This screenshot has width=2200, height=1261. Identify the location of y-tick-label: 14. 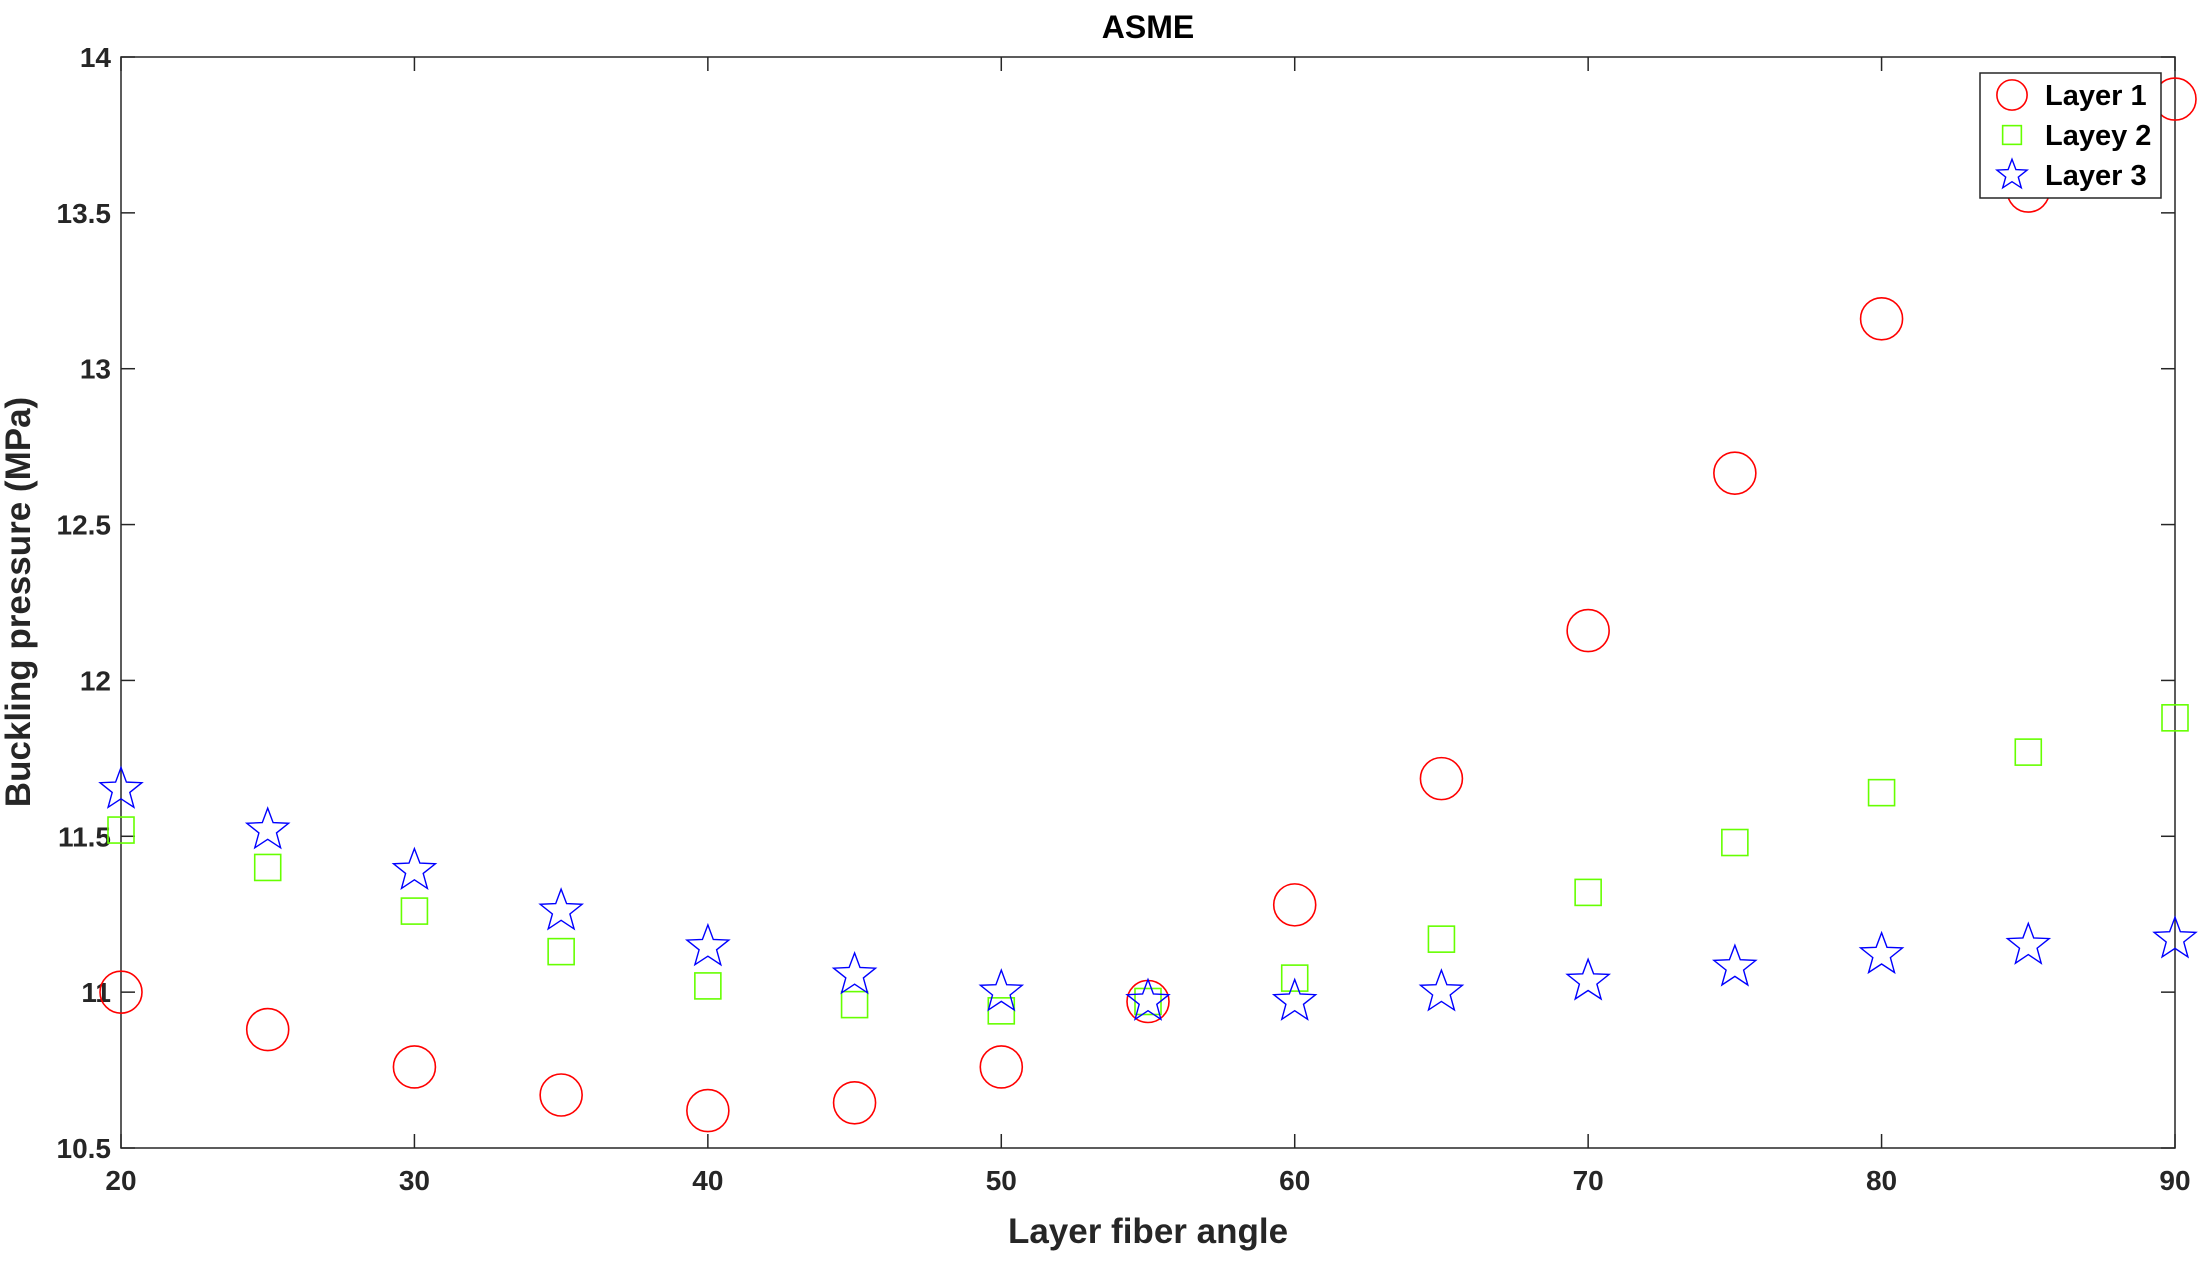
(96, 57).